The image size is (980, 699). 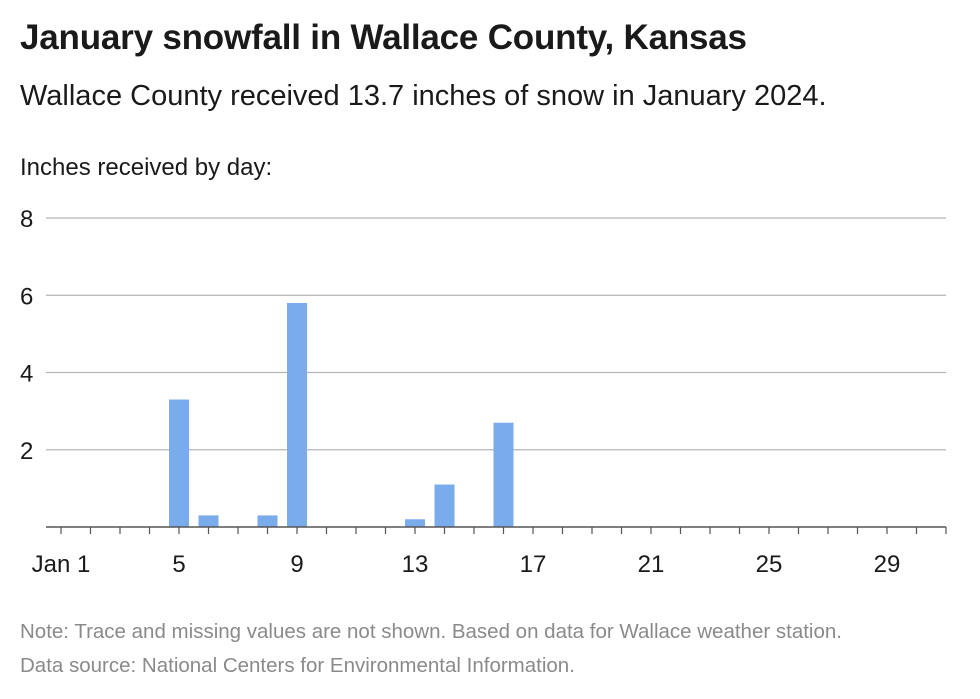 I want to click on x-axis: Jan 1 5 9 13 17 21 25 29, so click(x=489, y=552).